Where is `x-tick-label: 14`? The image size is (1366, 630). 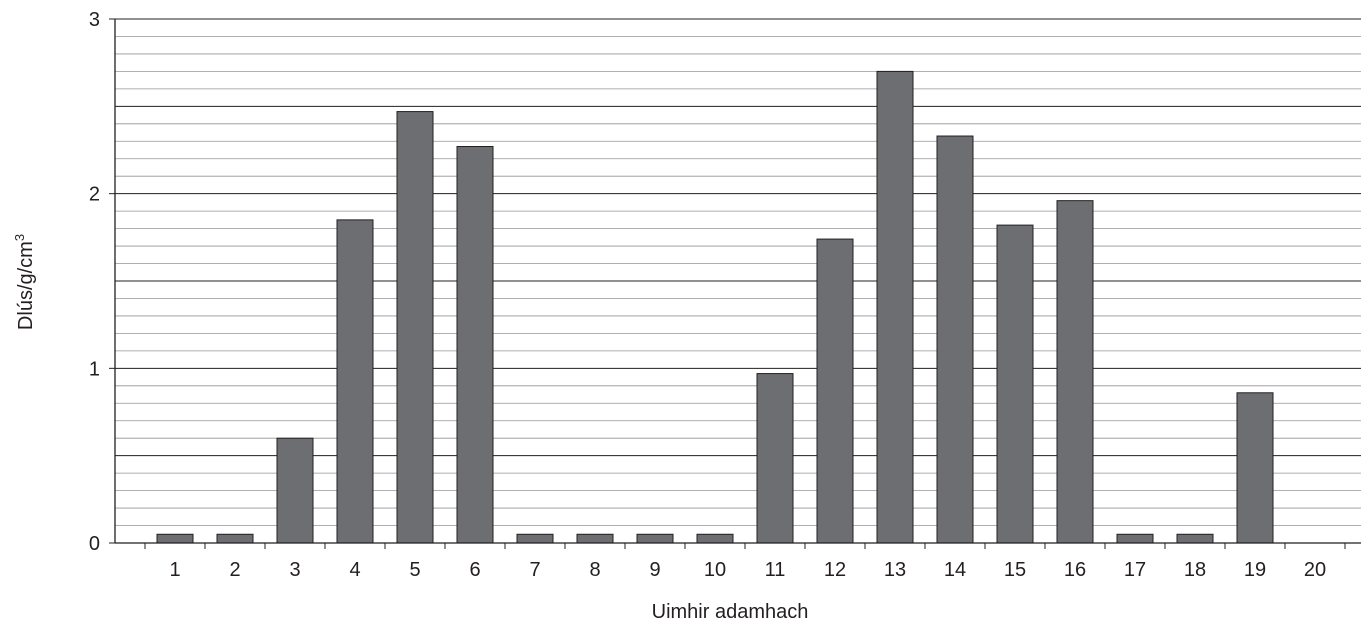 x-tick-label: 14 is located at coordinates (955, 570).